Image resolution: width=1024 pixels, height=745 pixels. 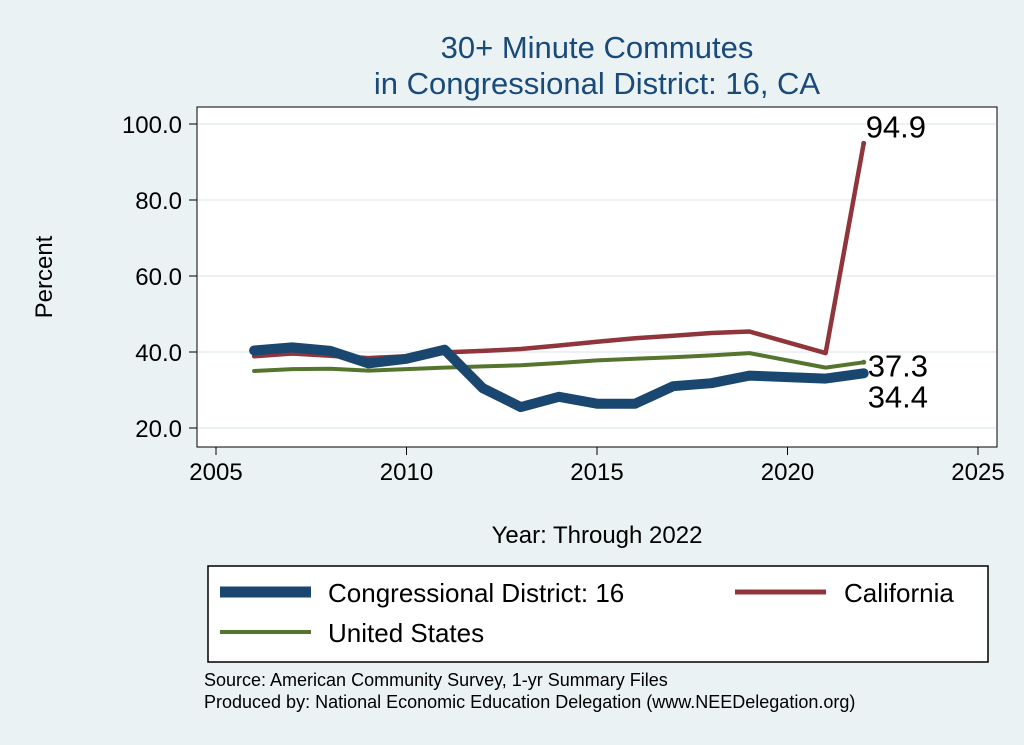 What do you see at coordinates (158, 201) in the screenshot?
I see `y-tick-label-3: 80.0` at bounding box center [158, 201].